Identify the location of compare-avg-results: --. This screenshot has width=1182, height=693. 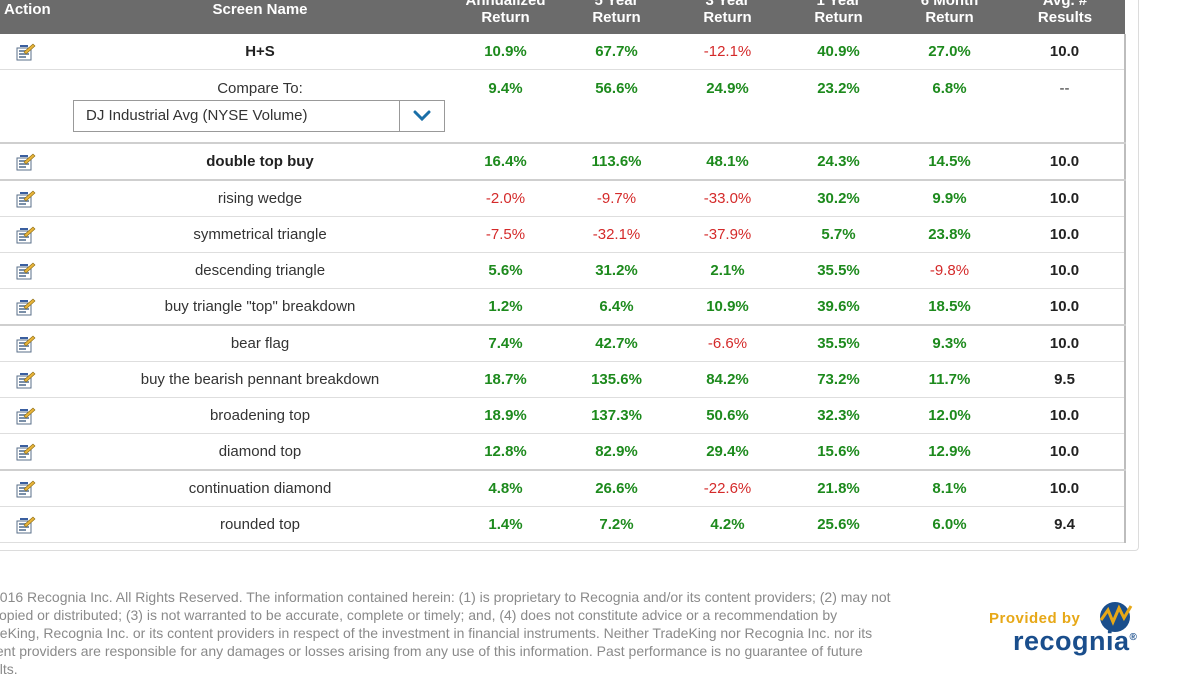
(1065, 106).